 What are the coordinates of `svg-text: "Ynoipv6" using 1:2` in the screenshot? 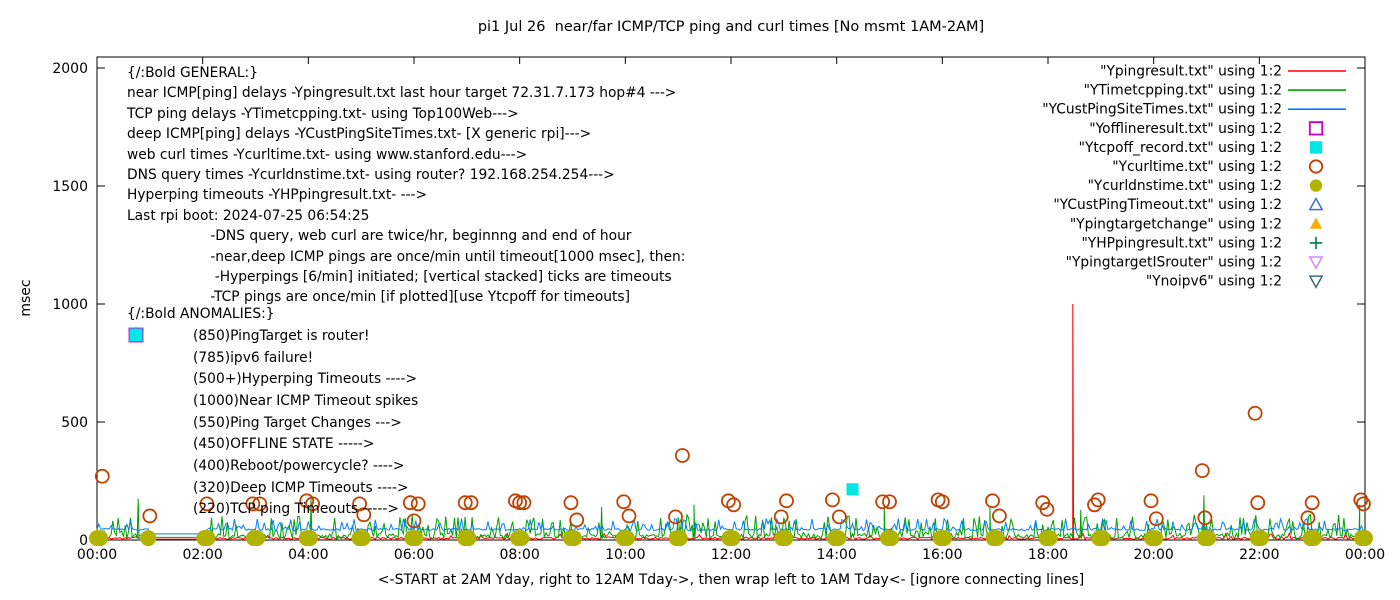 It's located at (1214, 282).